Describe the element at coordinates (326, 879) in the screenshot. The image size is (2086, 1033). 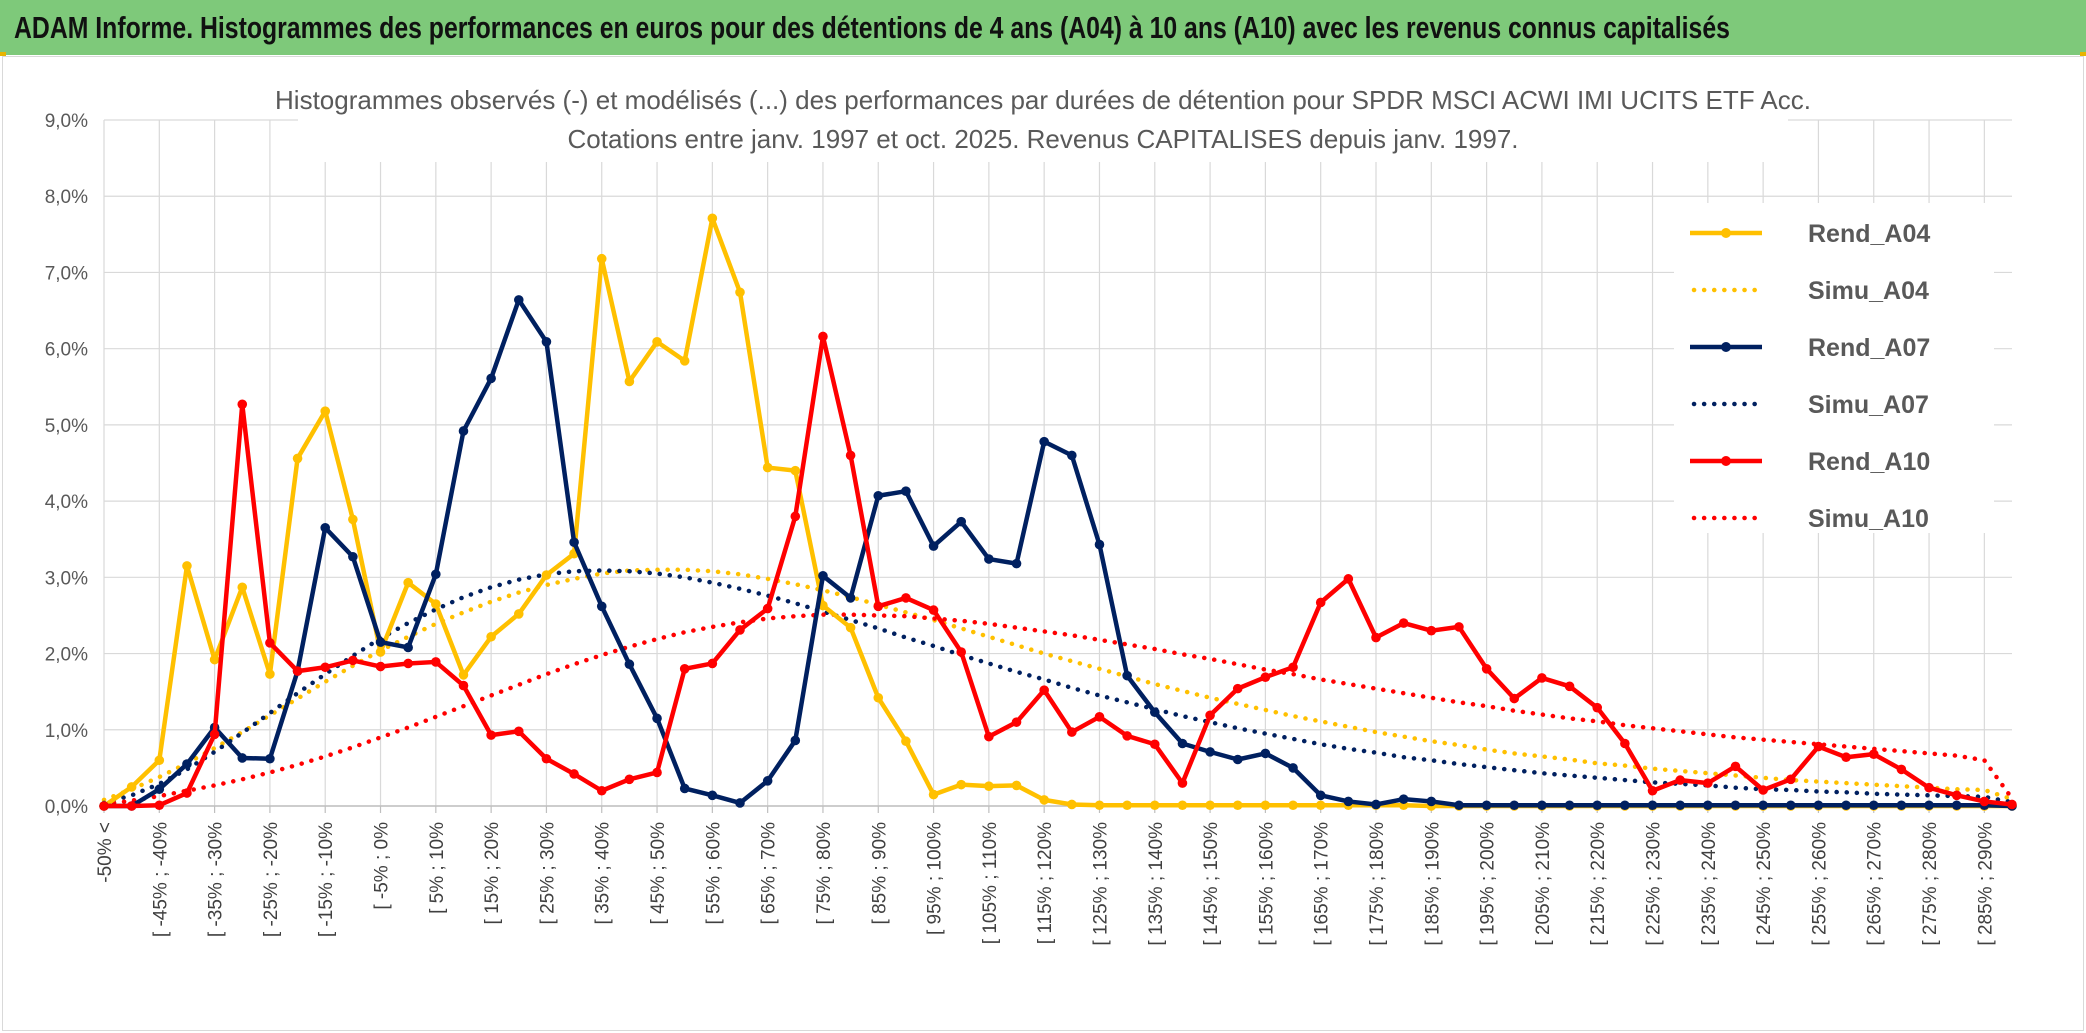
I see `x-tick-label: [ -15% ; -10%` at that location.